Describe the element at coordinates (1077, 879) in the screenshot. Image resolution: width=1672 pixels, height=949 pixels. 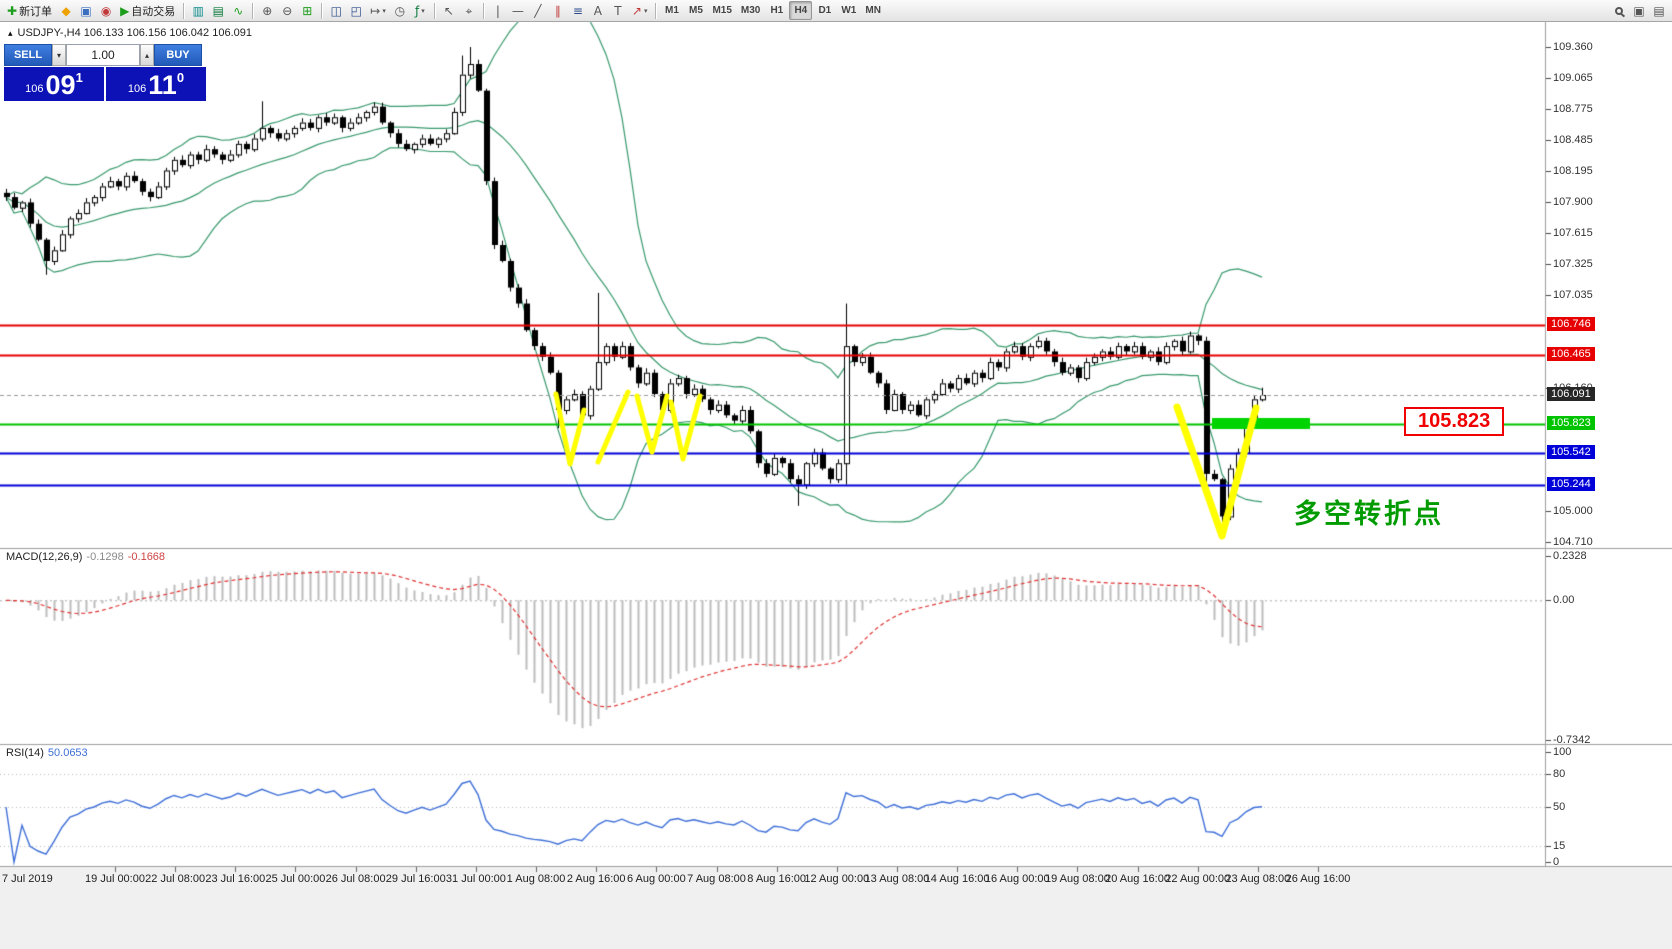
I see `time-label: 19 Aug 08:00` at that location.